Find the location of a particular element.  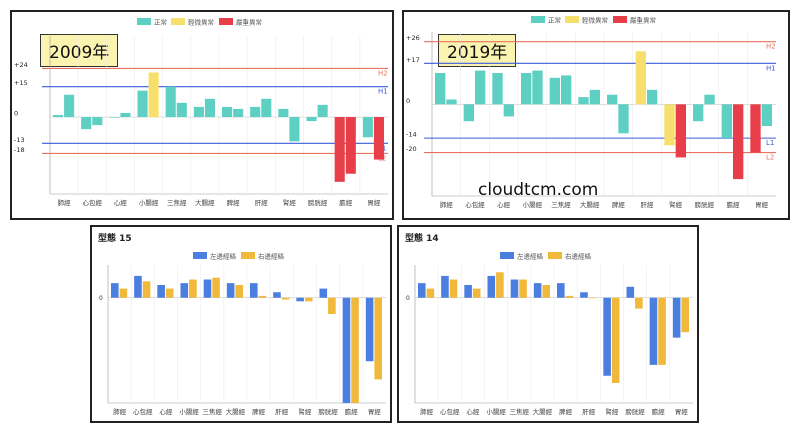

reference-line-label: H2 is located at coordinates (771, 47).